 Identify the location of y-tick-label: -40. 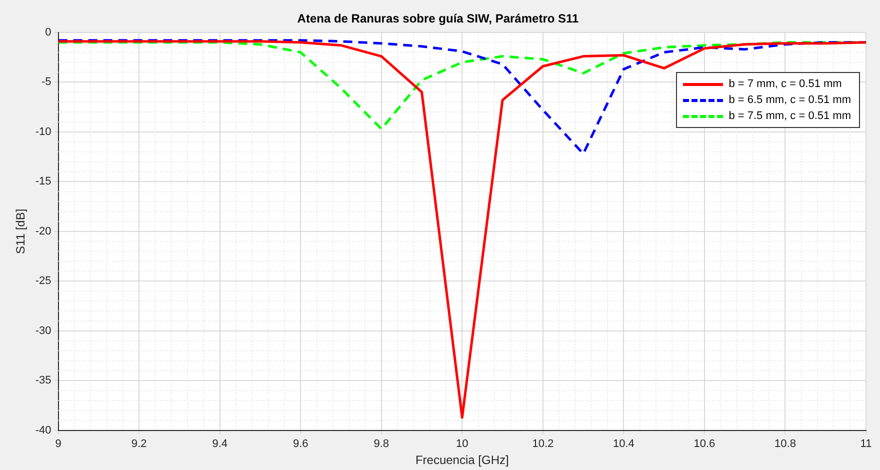
(43, 430).